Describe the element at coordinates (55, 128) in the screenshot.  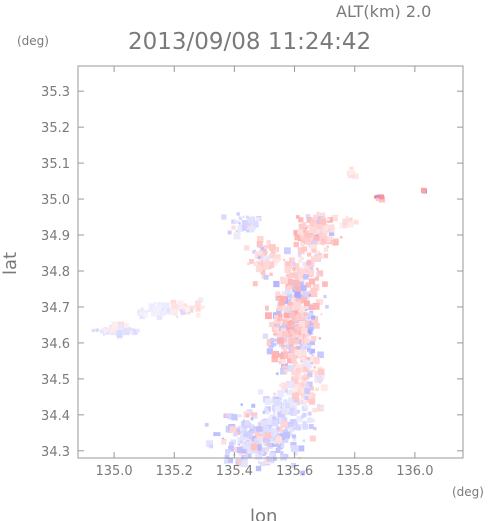
I see `y-tick-label: 35.2` at that location.